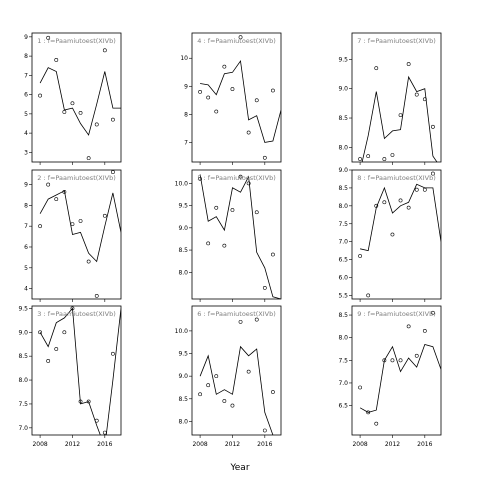 This screenshot has height=480, width=480. Describe the element at coordinates (26, 114) in the screenshot. I see `y-tick-label: 5` at that location.